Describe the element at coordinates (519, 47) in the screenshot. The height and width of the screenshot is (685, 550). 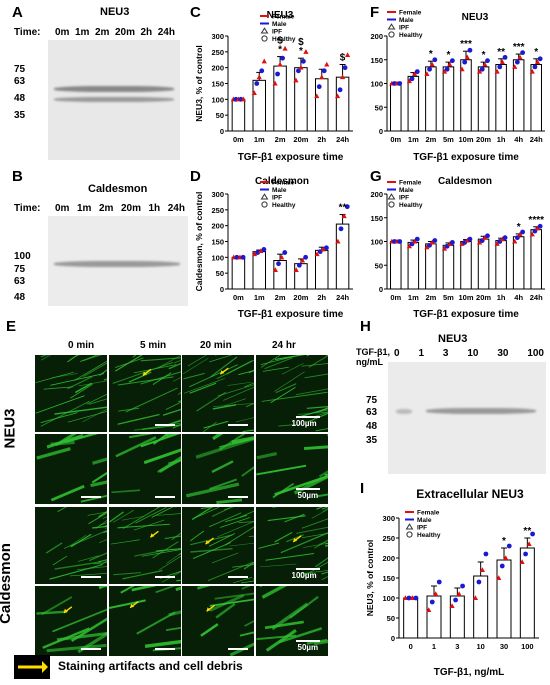
I see `significance-label: ***` at that location.